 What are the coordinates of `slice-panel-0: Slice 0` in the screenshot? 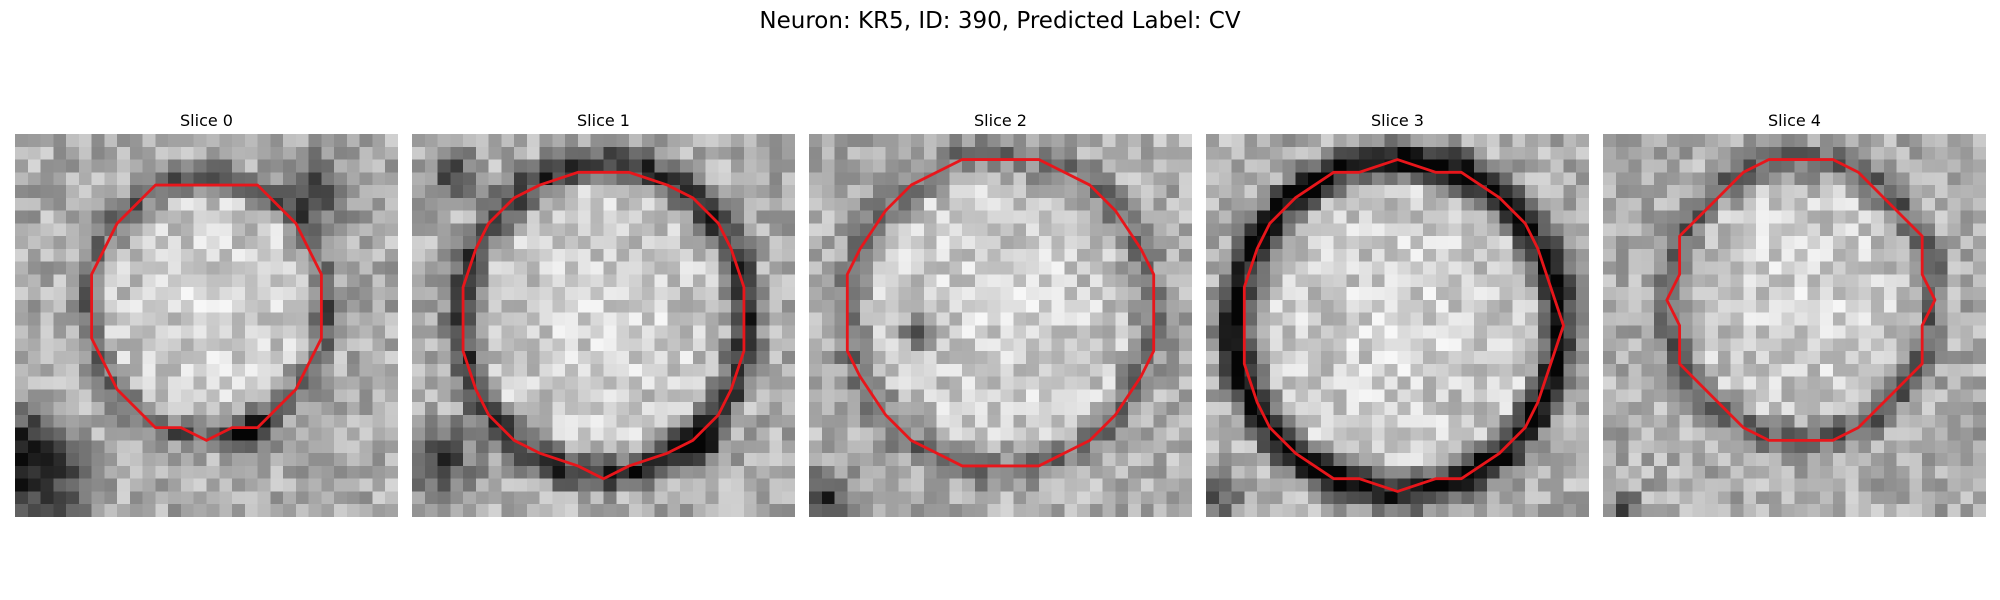 It's located at (206, 312).